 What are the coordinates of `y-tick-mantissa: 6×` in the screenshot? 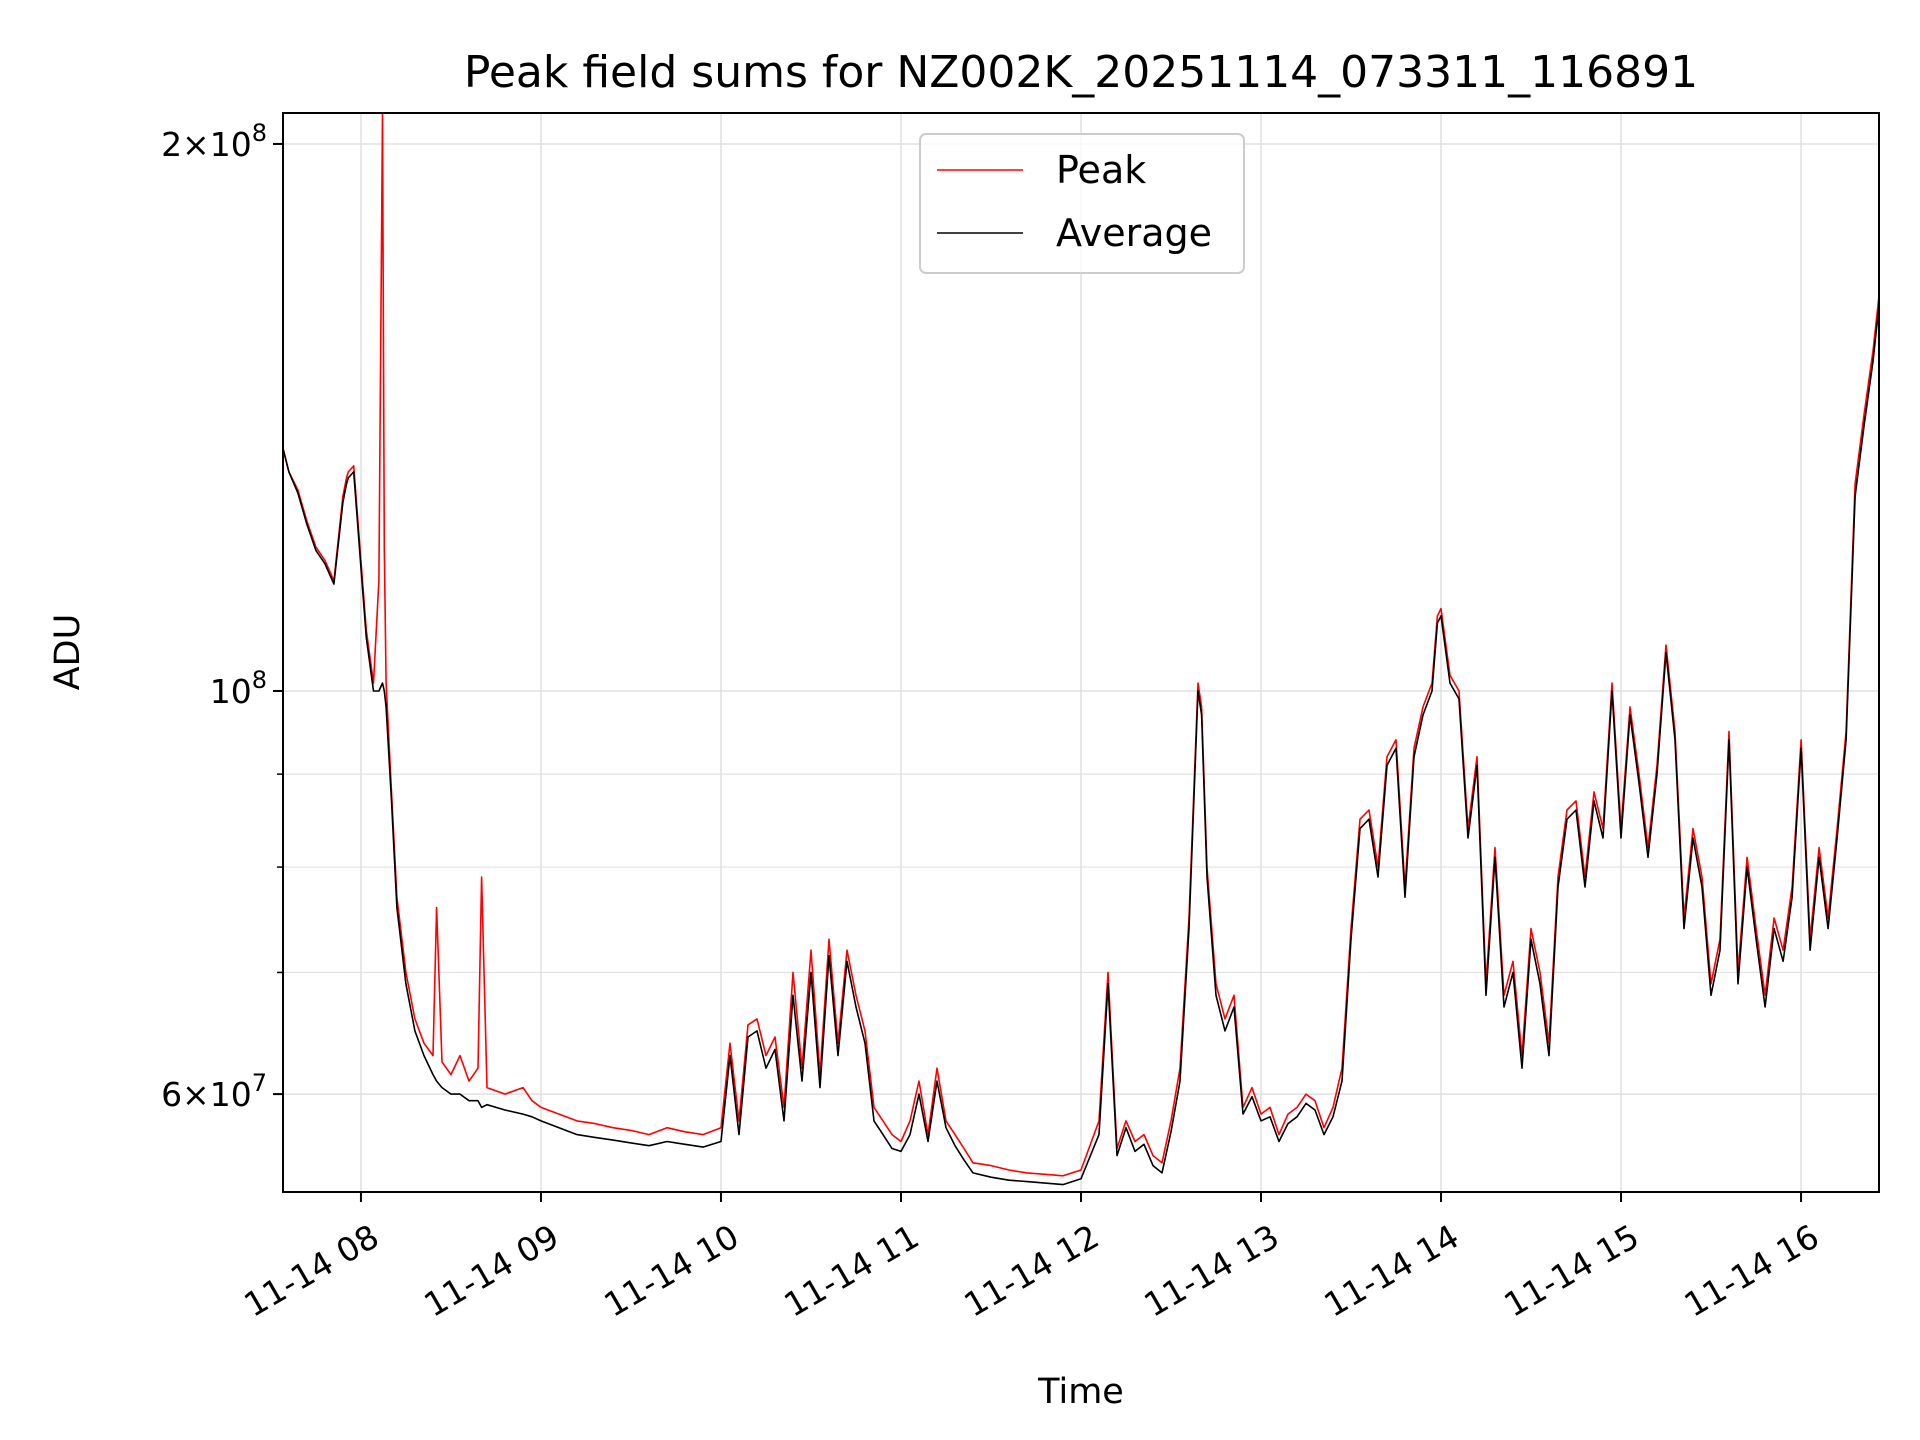 It's located at (185, 1094).